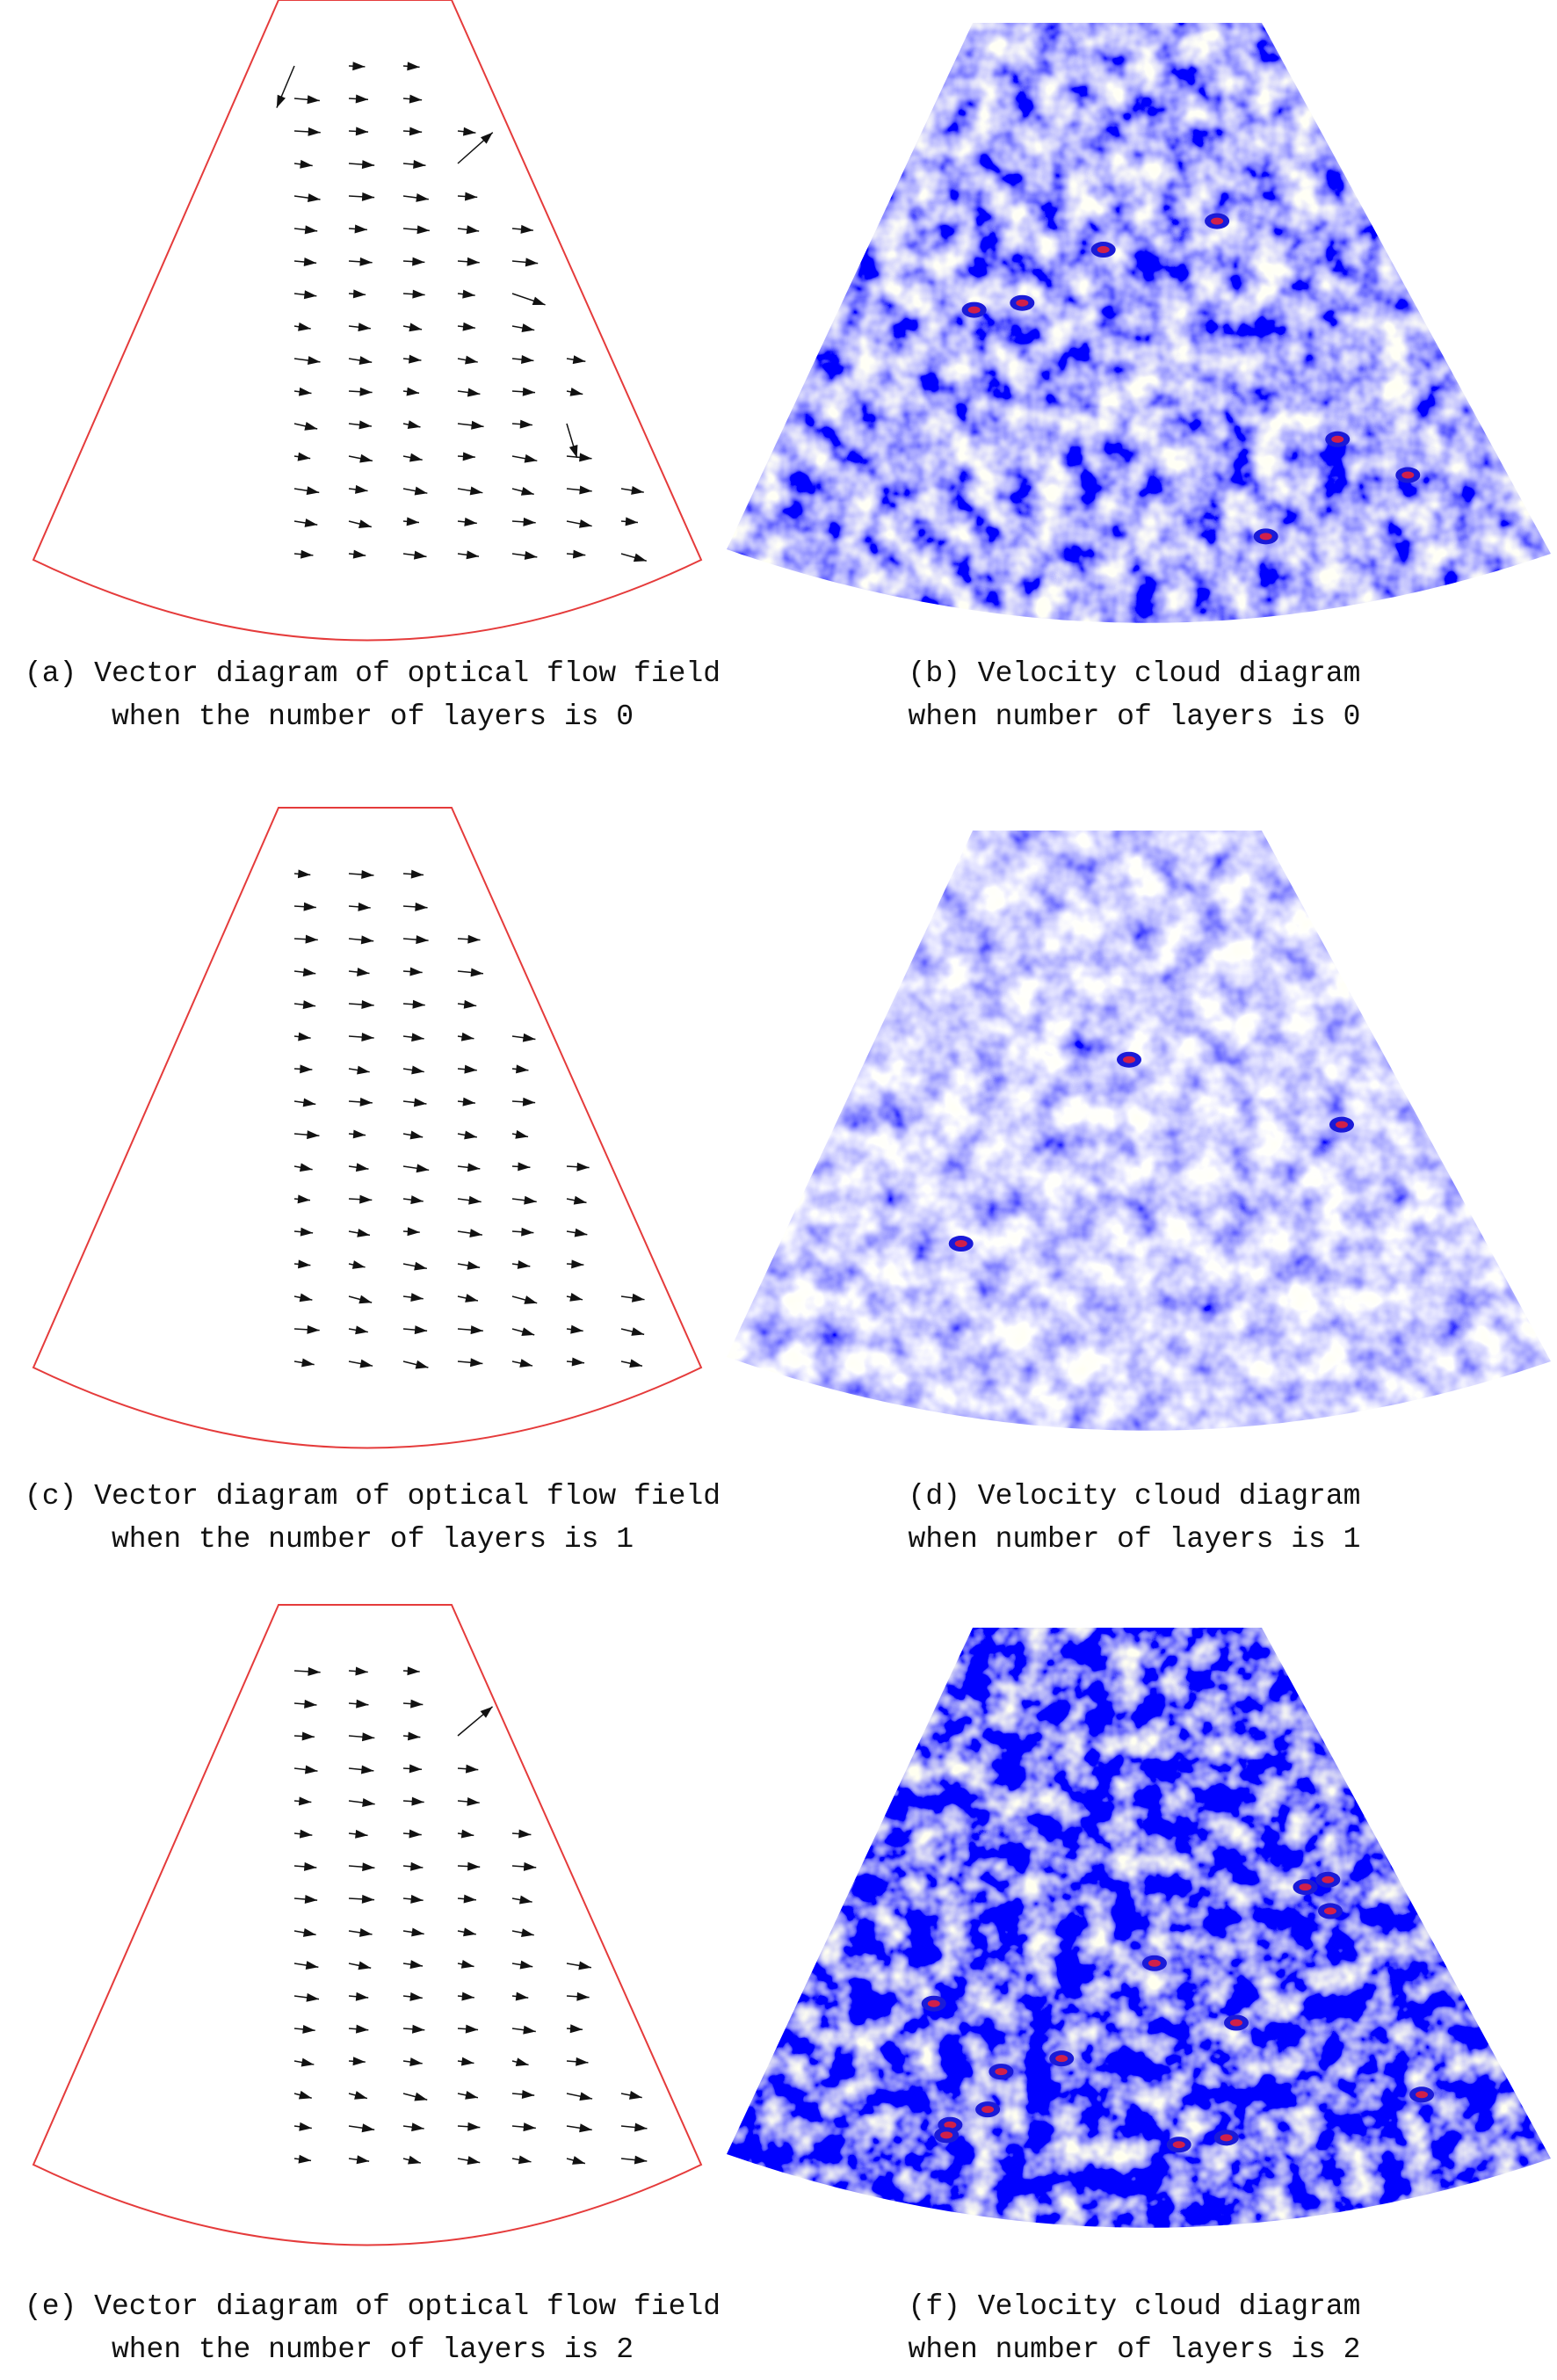 This screenshot has height=2380, width=1557. What do you see at coordinates (367, 321) in the screenshot?
I see `sector-outline` at bounding box center [367, 321].